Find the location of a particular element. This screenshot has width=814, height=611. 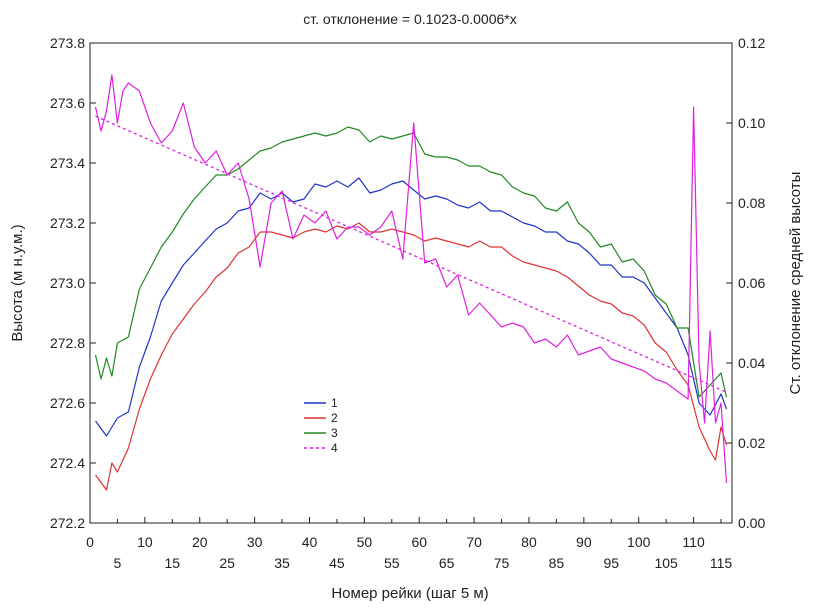

y2-tick-label: 0.04 is located at coordinates (751, 363).